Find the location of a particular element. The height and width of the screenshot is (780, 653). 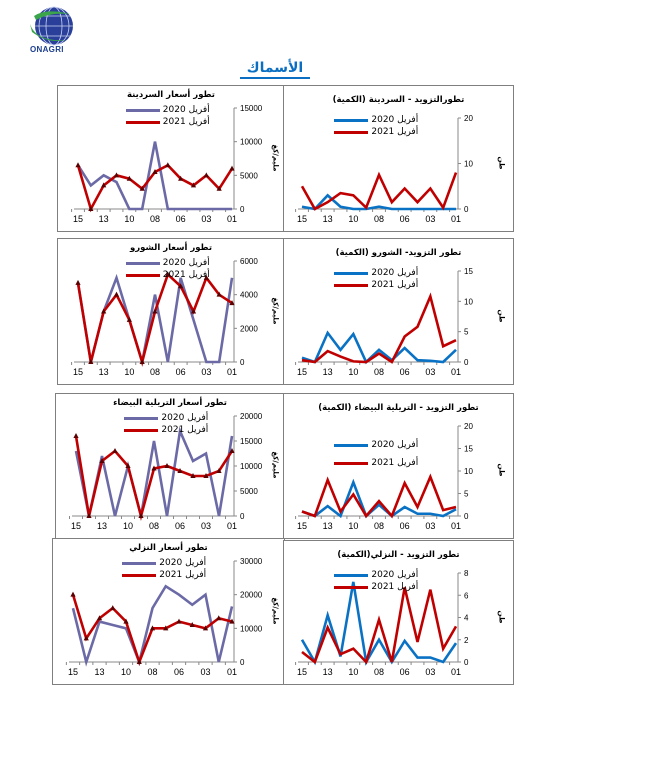

chart-svg: 0 10 20 15 13 10 08 06 03 01 is located at coordinates (384, 169).